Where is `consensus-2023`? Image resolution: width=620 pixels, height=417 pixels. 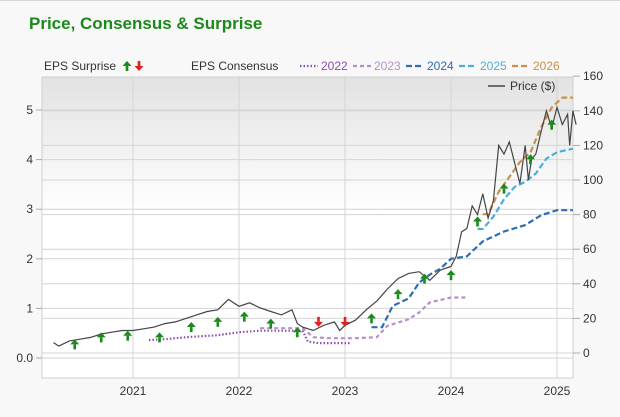 consensus-2023 is located at coordinates (363, 318).